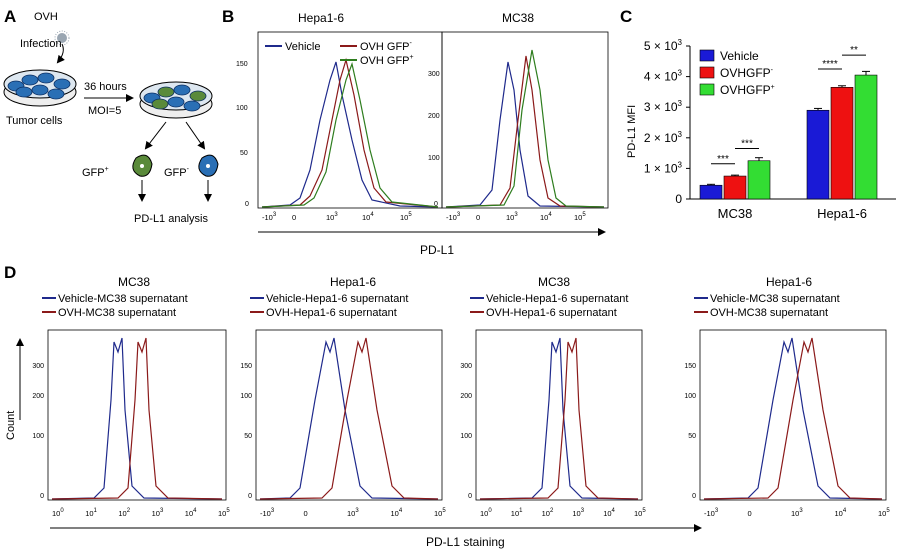  Describe the element at coordinates (711, 513) in the screenshot. I see `d-x-tick-label: -103` at that location.